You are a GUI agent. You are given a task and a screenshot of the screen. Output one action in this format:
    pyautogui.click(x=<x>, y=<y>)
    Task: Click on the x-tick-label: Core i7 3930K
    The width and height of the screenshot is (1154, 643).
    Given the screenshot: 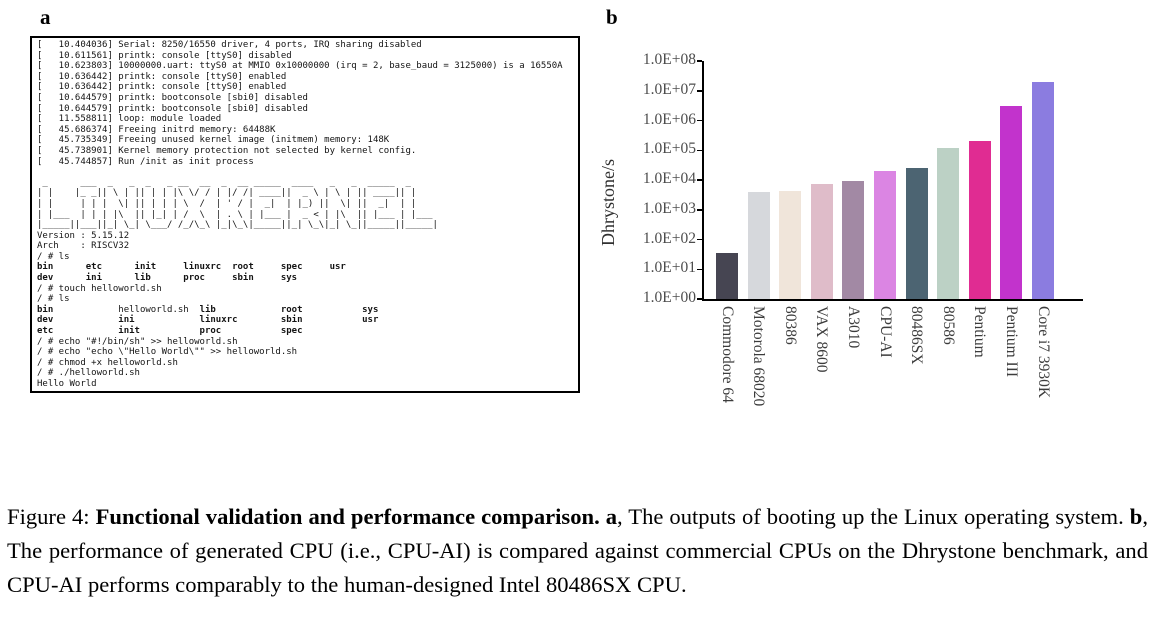 What is the action you would take?
    pyautogui.click(x=1043, y=352)
    